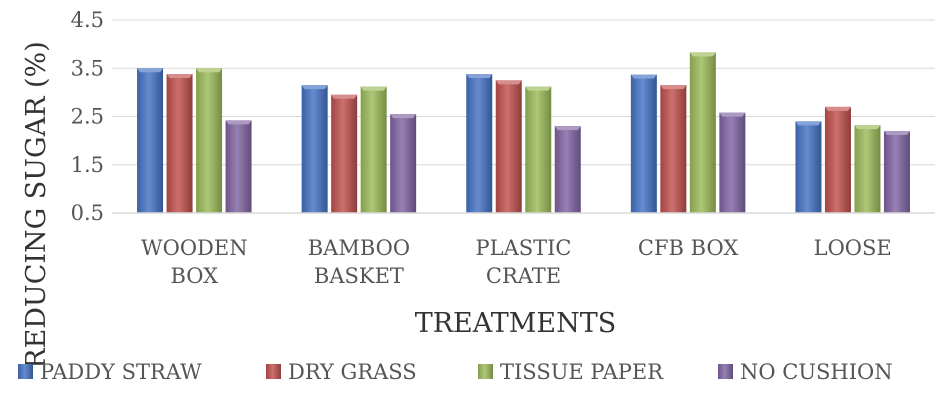  I want to click on y-tick-label: 0.5, so click(87, 213).